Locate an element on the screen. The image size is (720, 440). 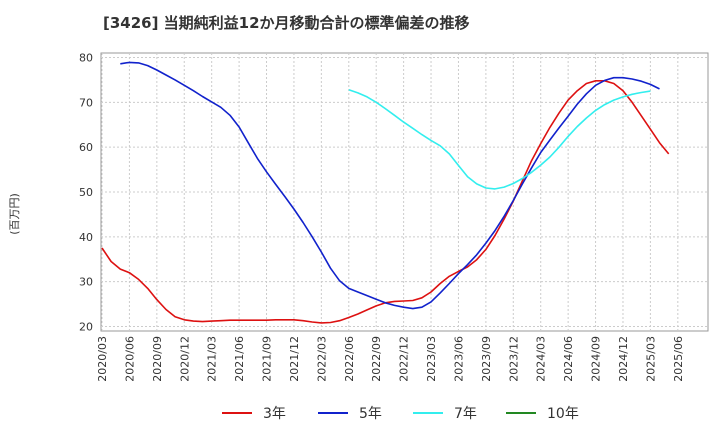
x-tick-label: 2021/09 is located at coordinates (267, 359).